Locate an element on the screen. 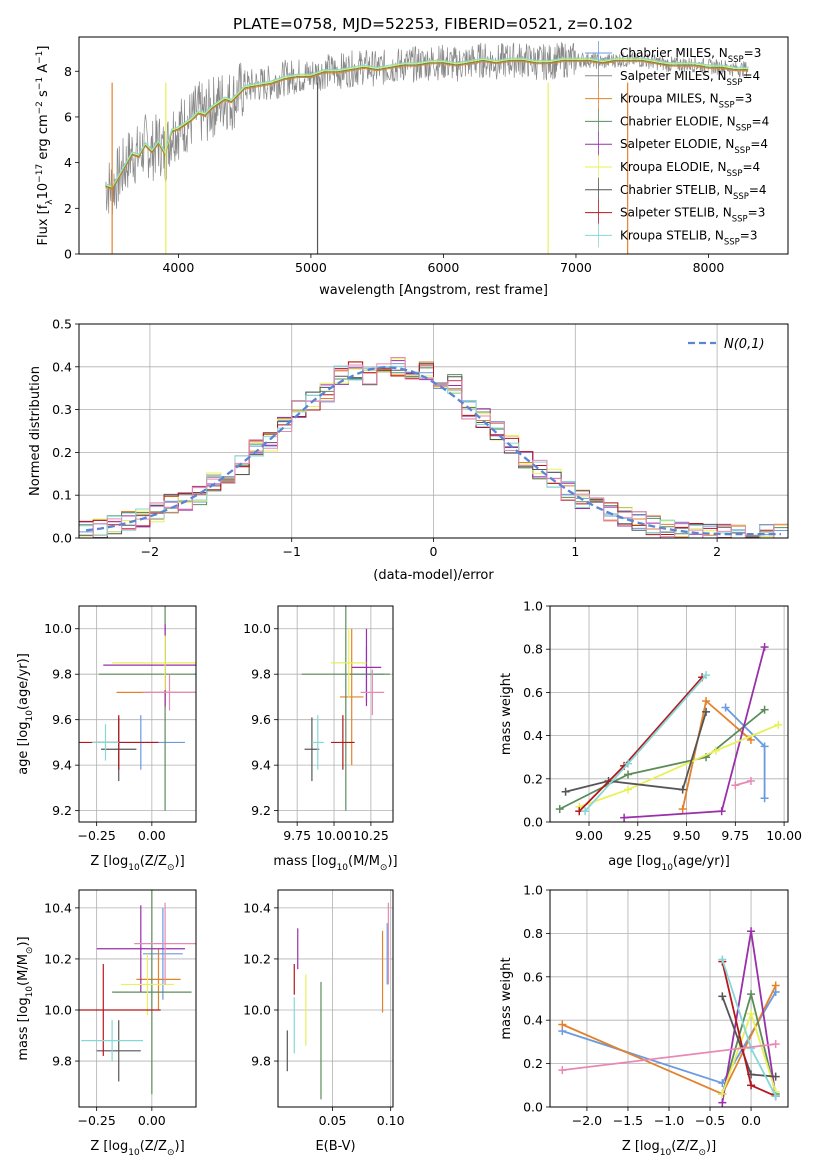  y-tick-label: 9.6 is located at coordinates (62, 719).